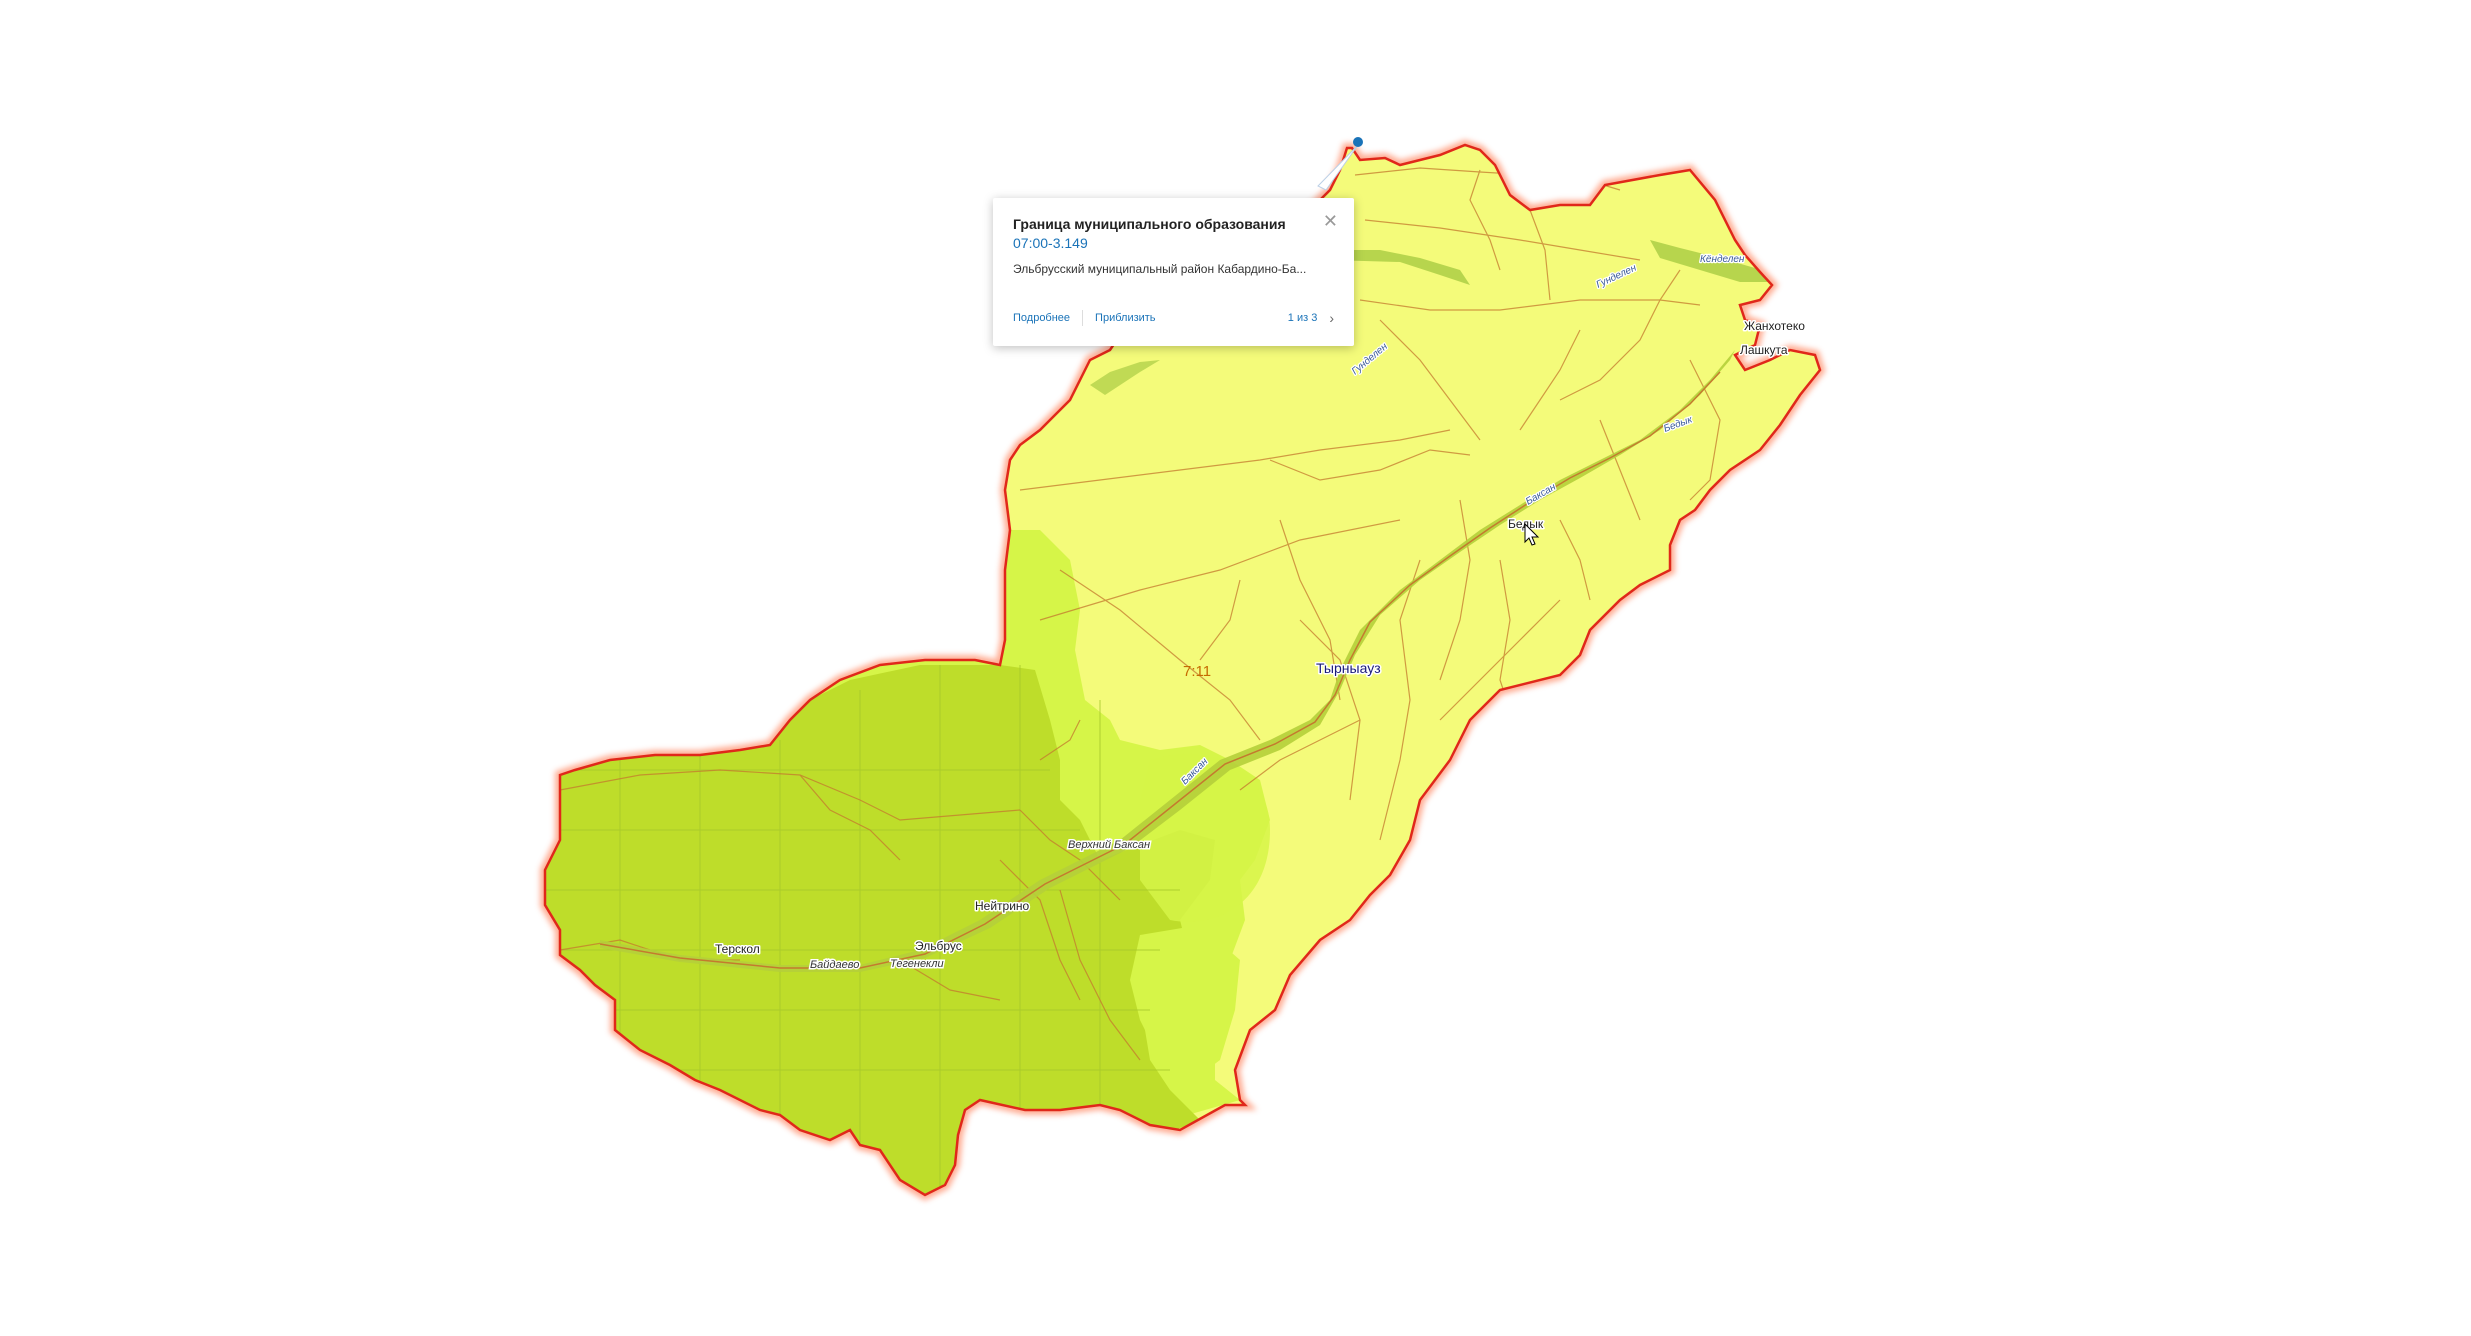 Image resolution: width=2471 pixels, height=1336 pixels. Describe the element at coordinates (1532, 534) in the screenshot. I see `cursor-icon` at that location.